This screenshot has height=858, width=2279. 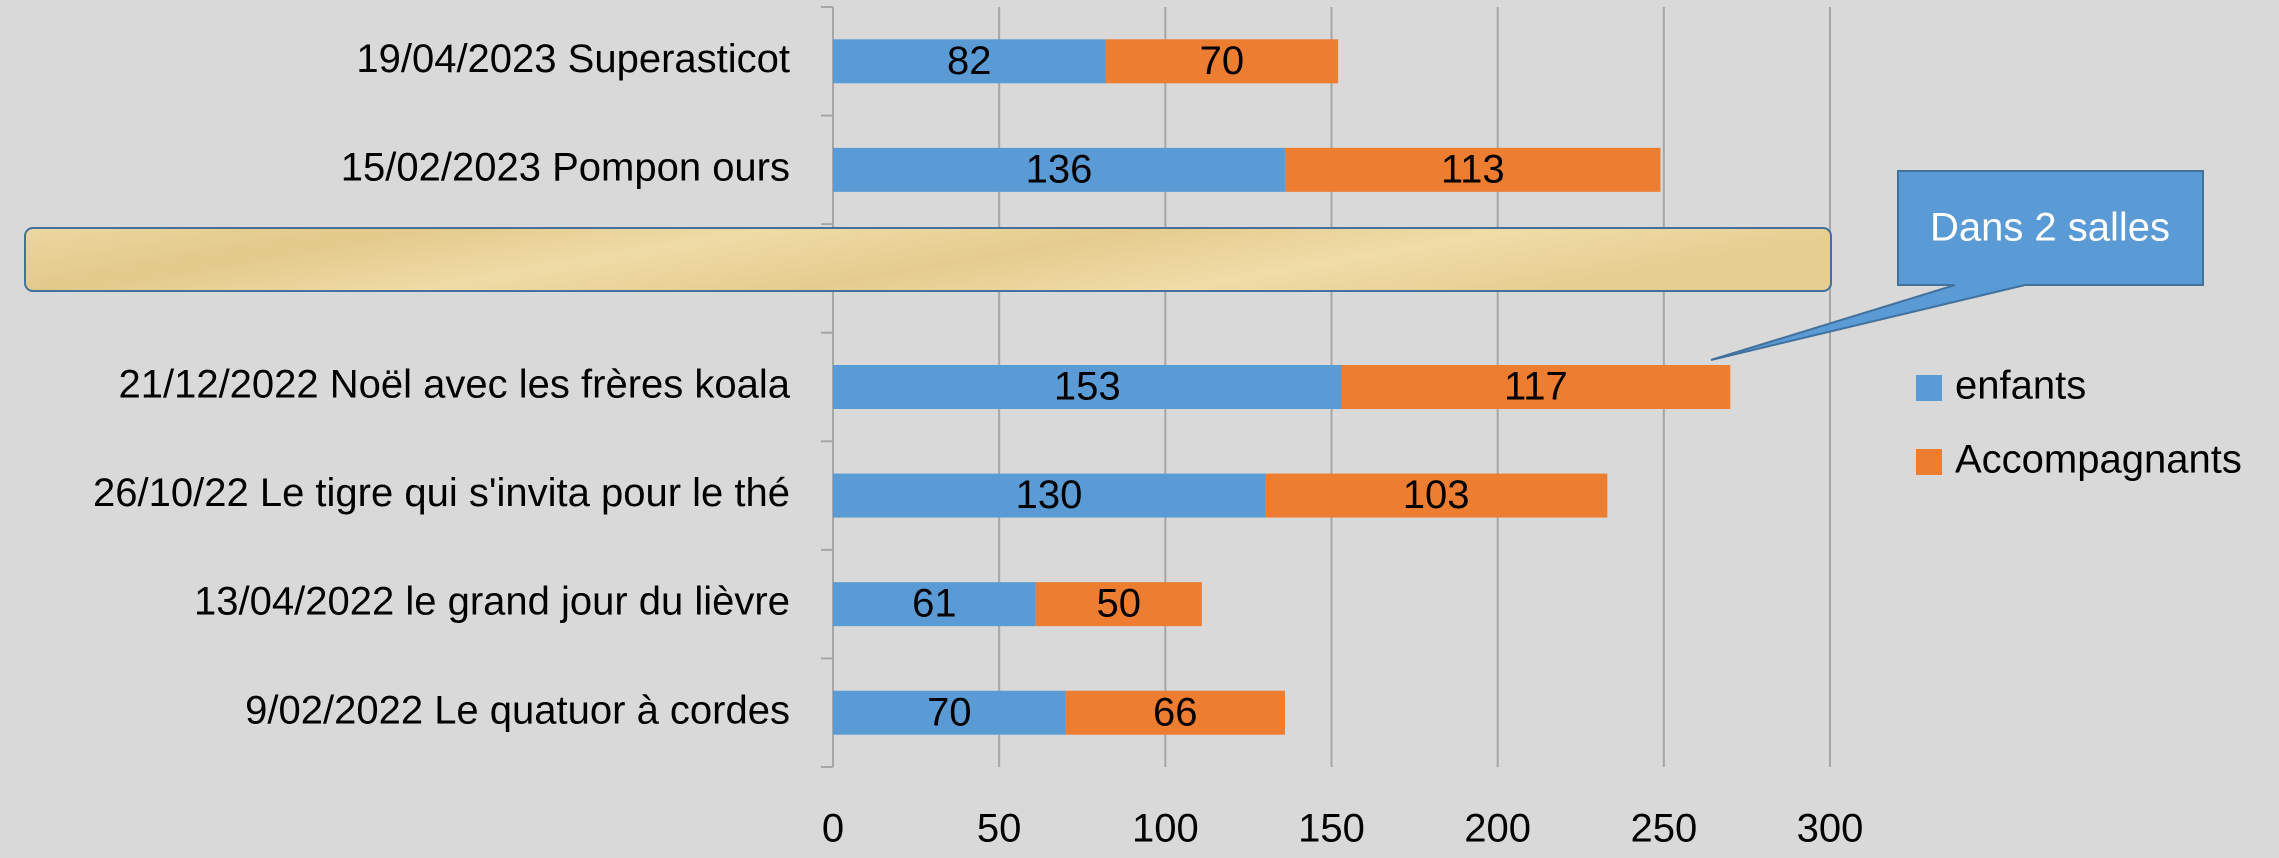 What do you see at coordinates (1957, 265) in the screenshot?
I see `callout` at bounding box center [1957, 265].